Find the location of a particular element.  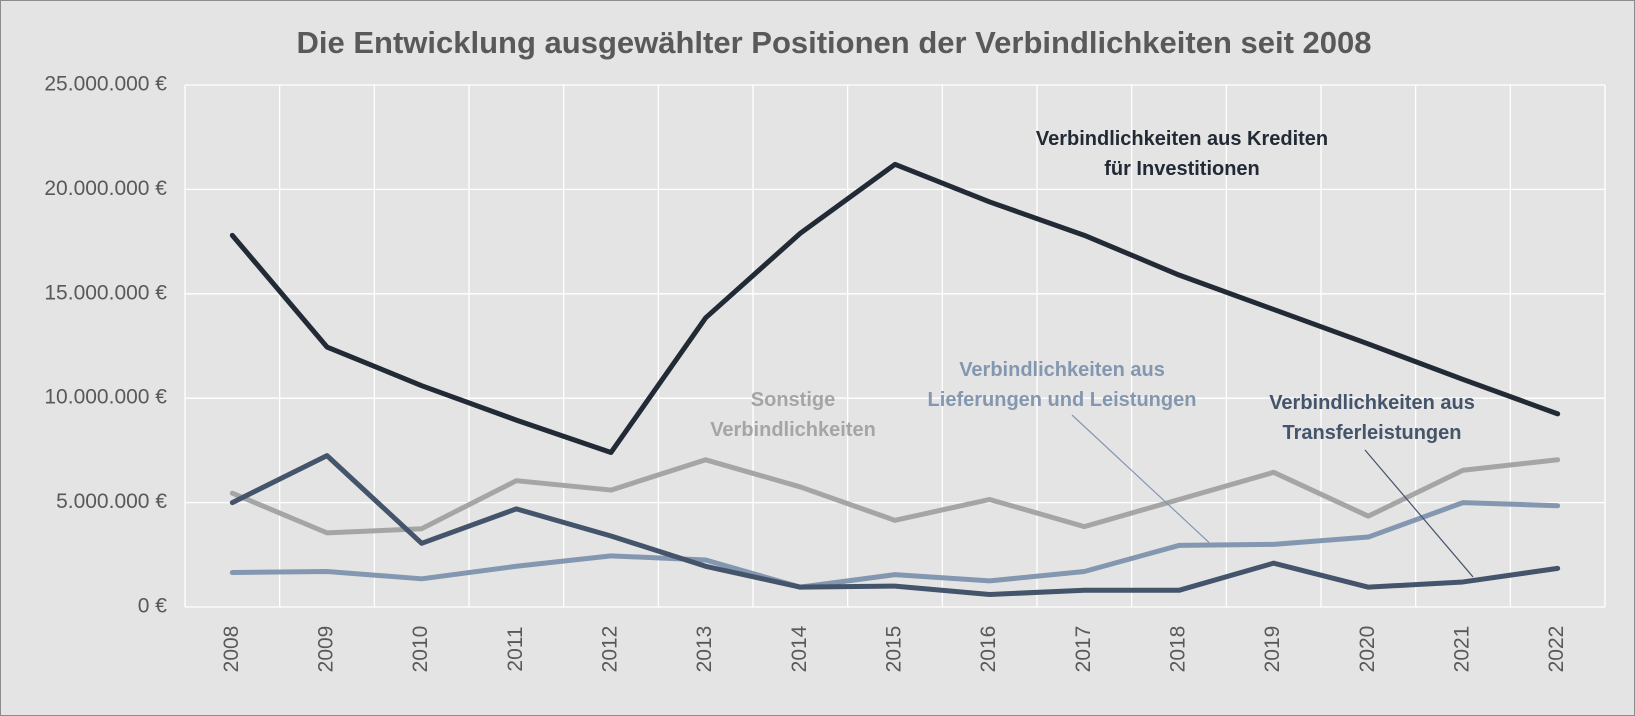

y-tick-label: 20.000.000 € is located at coordinates (105, 188).